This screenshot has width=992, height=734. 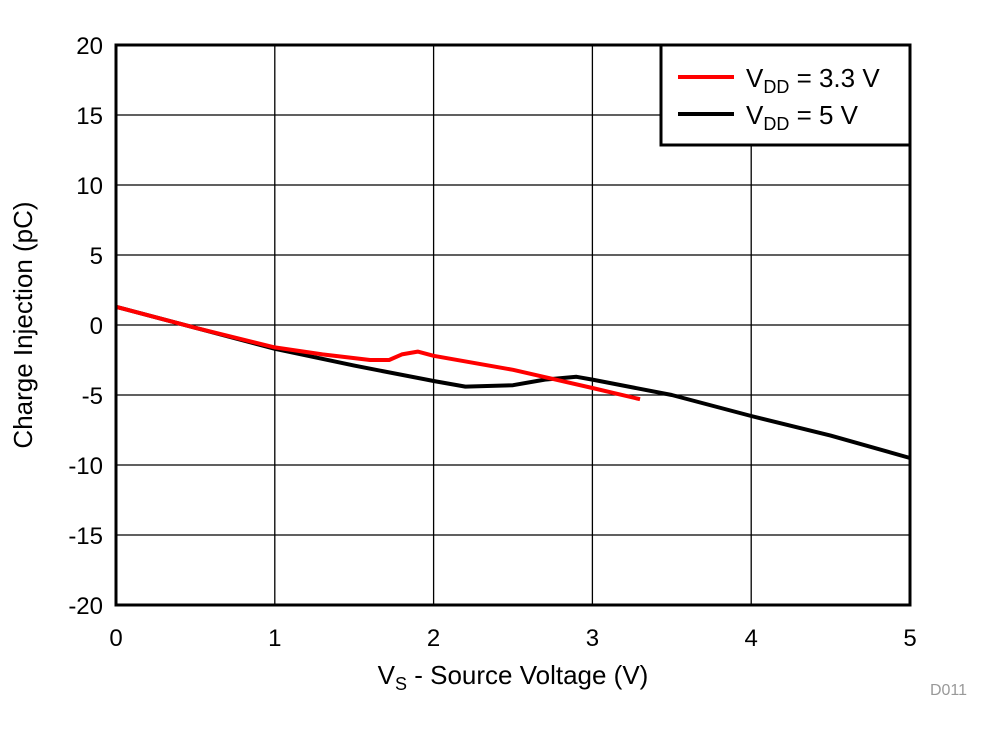 What do you see at coordinates (96, 256) in the screenshot?
I see `y-tick-label: 5` at bounding box center [96, 256].